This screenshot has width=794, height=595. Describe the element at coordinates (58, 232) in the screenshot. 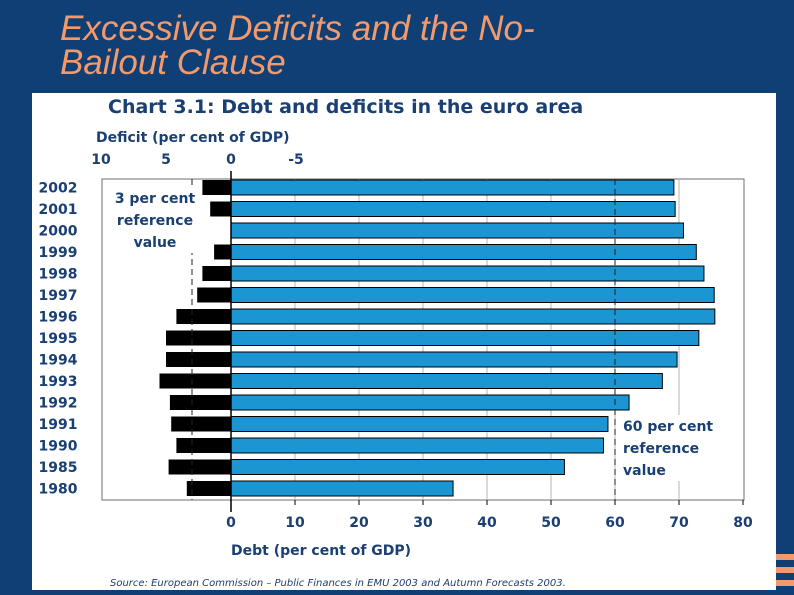

I see `year-label: 2000` at that location.